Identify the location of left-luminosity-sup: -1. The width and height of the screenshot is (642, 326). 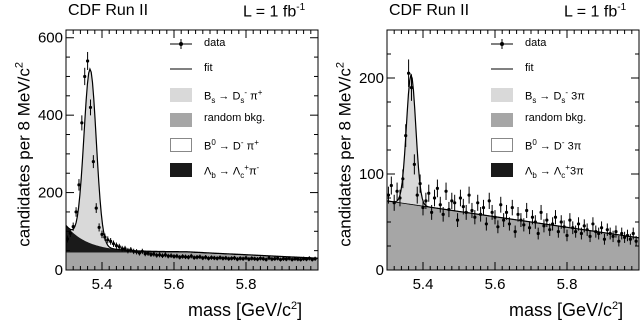
(301, 7).